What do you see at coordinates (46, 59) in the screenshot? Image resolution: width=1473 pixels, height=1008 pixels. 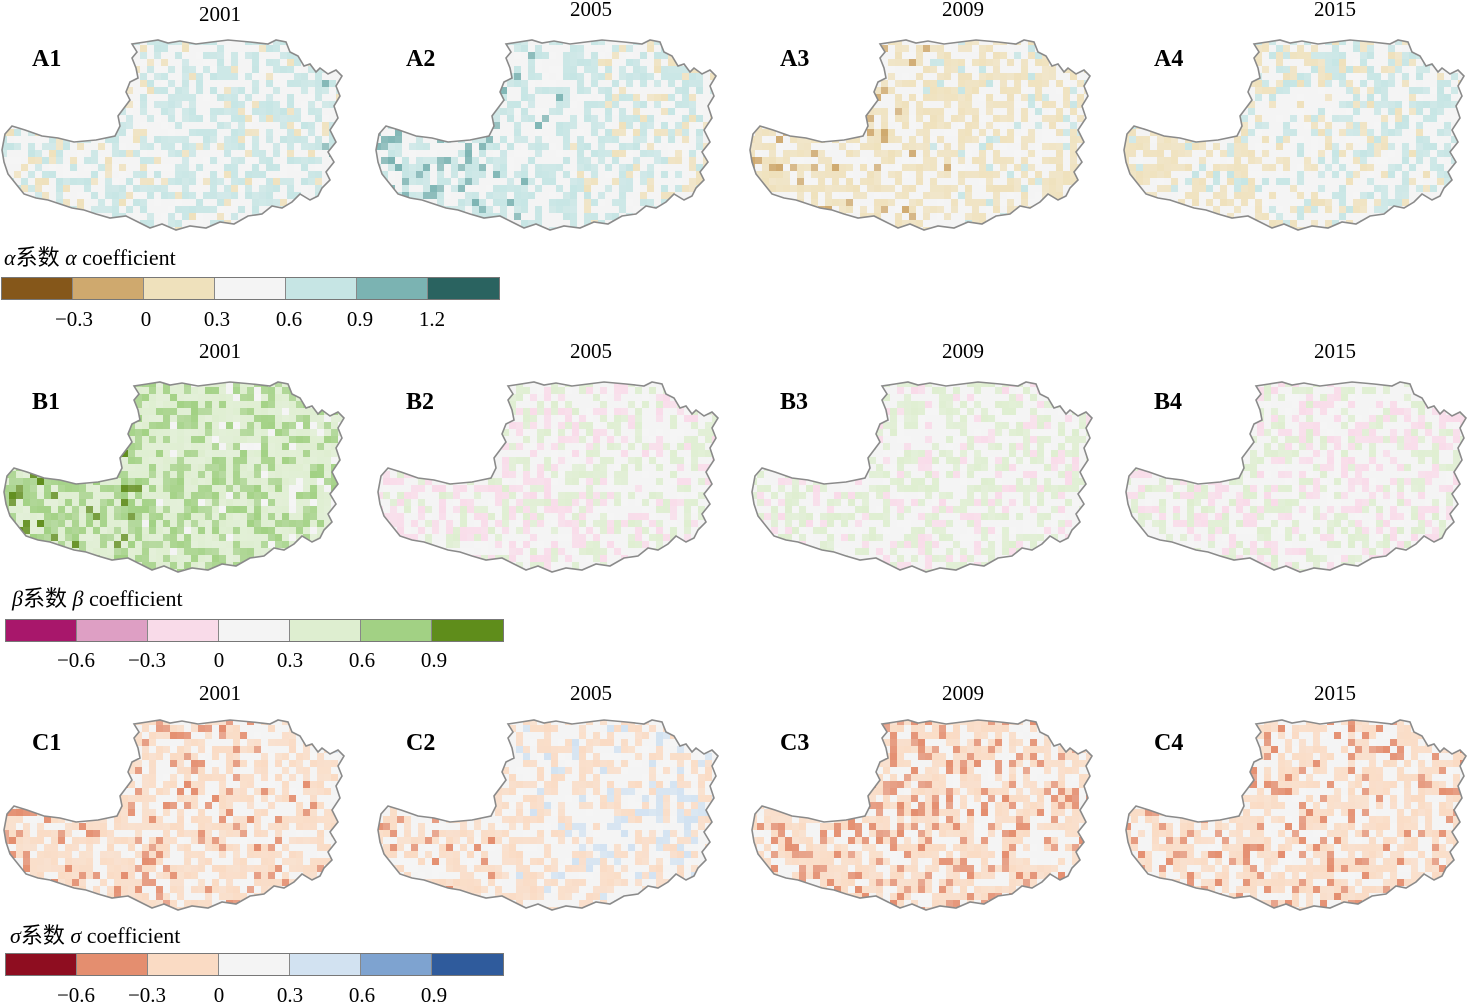 I see `panel-label: A1` at bounding box center [46, 59].